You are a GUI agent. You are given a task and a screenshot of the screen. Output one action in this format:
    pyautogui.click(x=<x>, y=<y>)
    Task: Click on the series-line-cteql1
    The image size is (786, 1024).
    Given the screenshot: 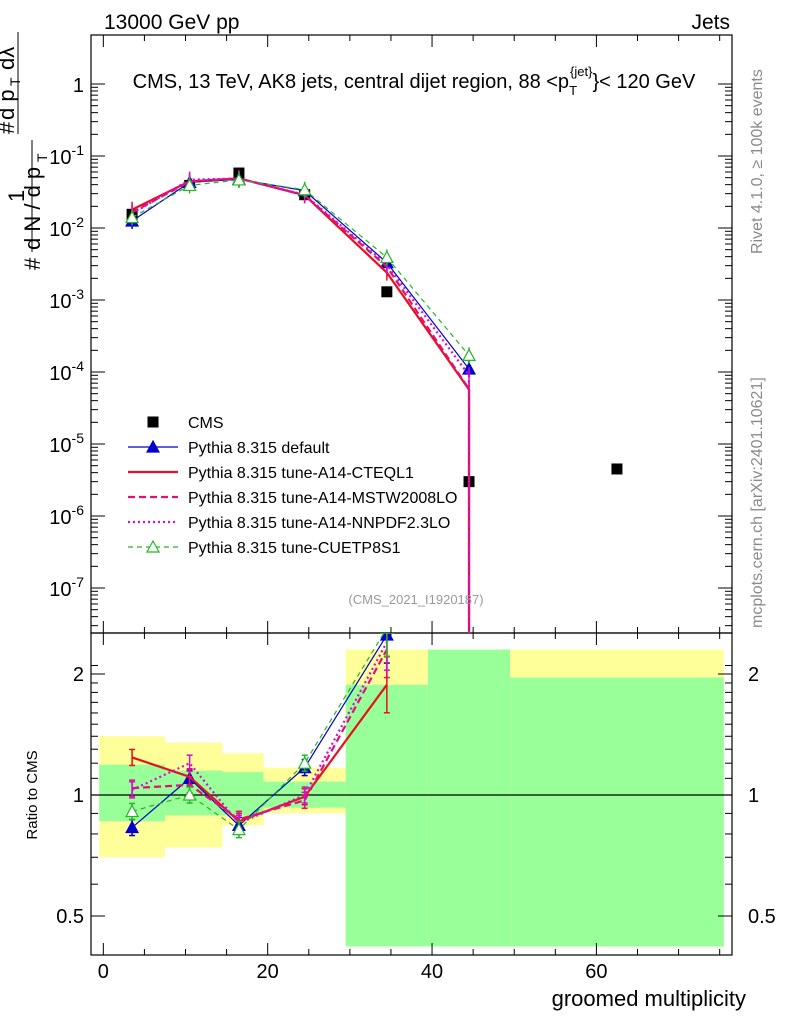 What is the action you would take?
    pyautogui.click(x=300, y=284)
    